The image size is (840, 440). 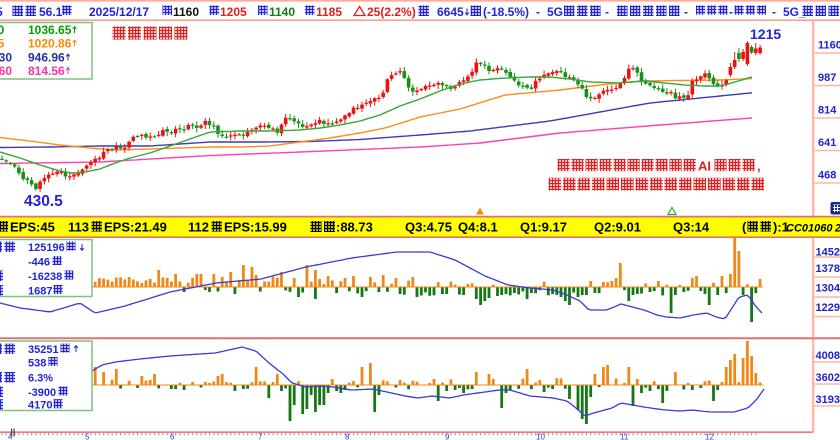 I want to click on svg-text: 538, so click(x=37, y=364).